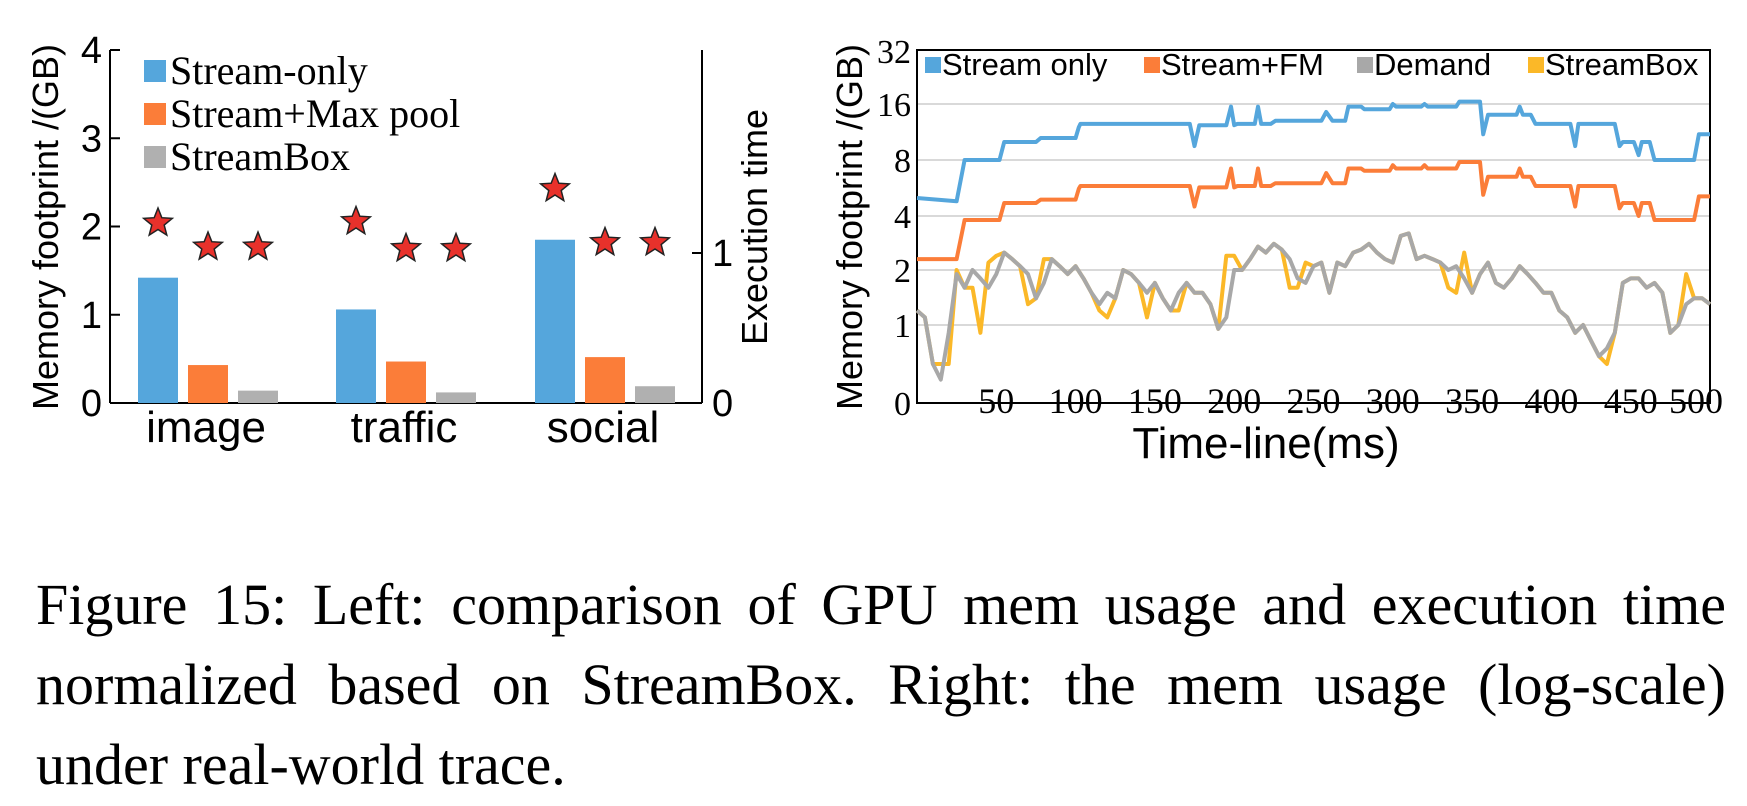 The height and width of the screenshot is (806, 1747). I want to click on right-x-tick-label: 350, so click(1472, 401).